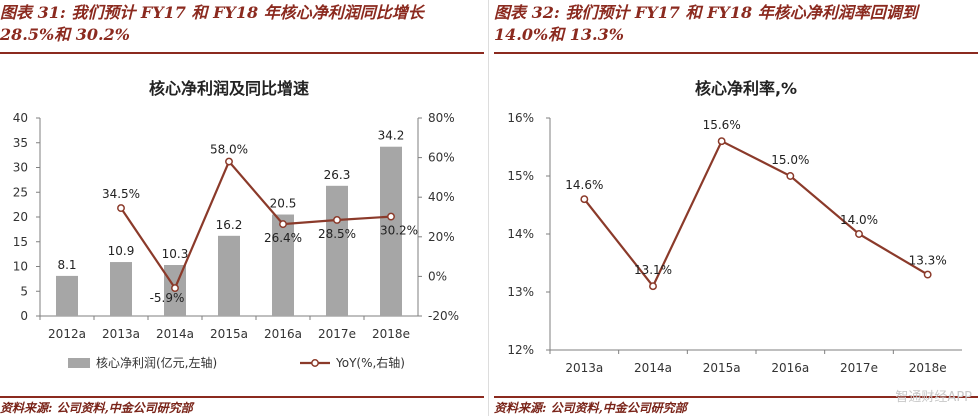 The height and width of the screenshot is (416, 978). What do you see at coordinates (441, 197) in the screenshot?
I see `right-axis-tick-label: 40%` at bounding box center [441, 197].